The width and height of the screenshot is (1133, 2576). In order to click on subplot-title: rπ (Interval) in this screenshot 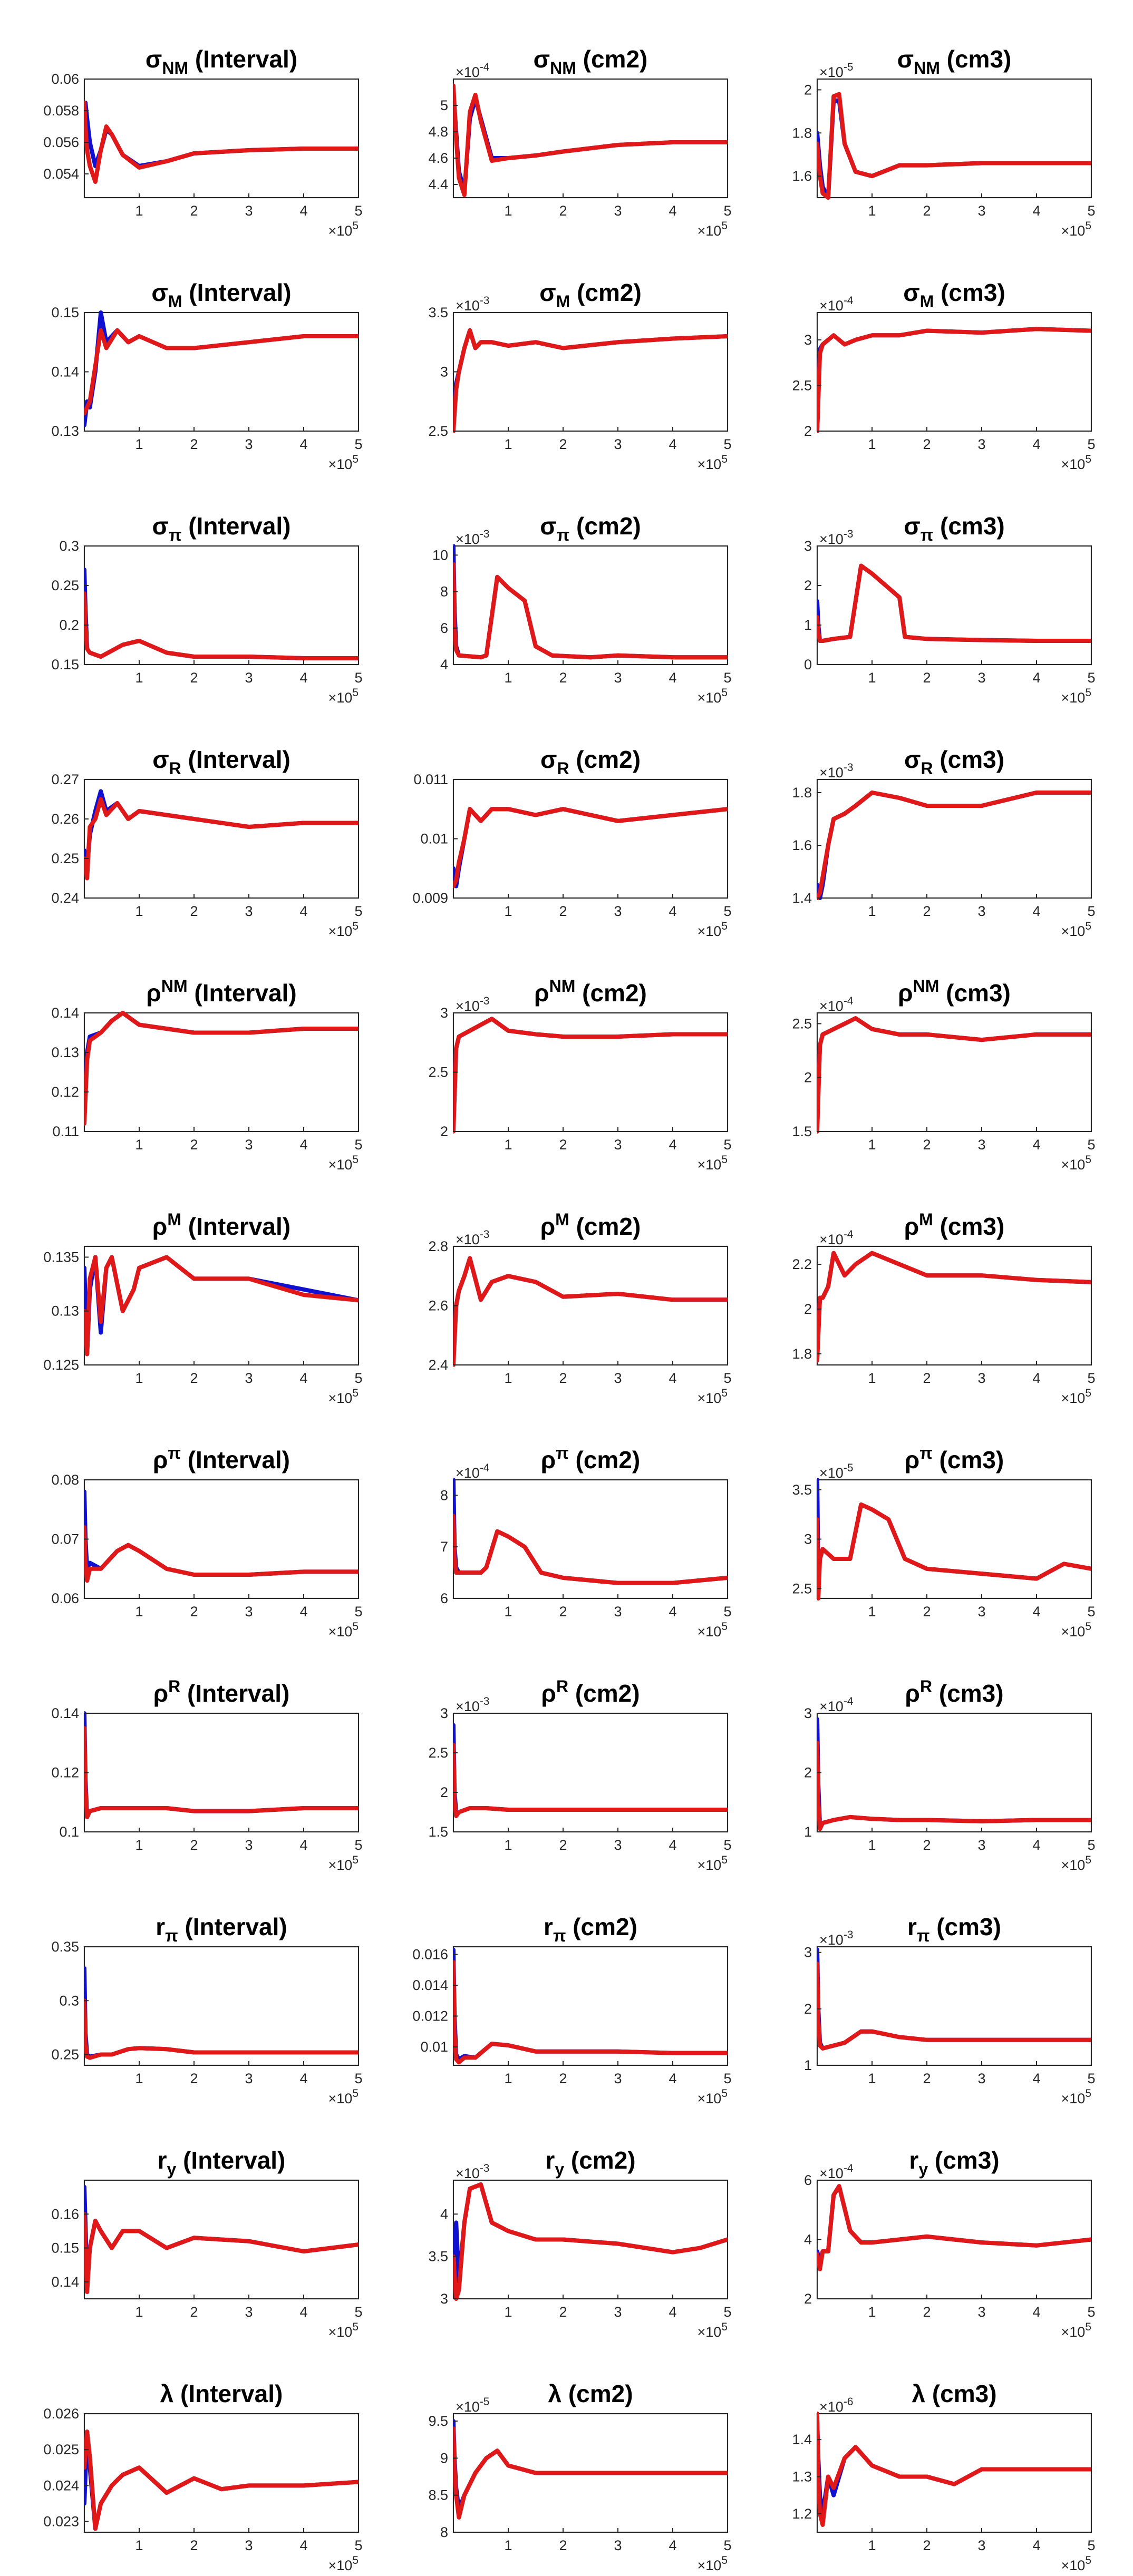, I will do `click(221, 1929)`.